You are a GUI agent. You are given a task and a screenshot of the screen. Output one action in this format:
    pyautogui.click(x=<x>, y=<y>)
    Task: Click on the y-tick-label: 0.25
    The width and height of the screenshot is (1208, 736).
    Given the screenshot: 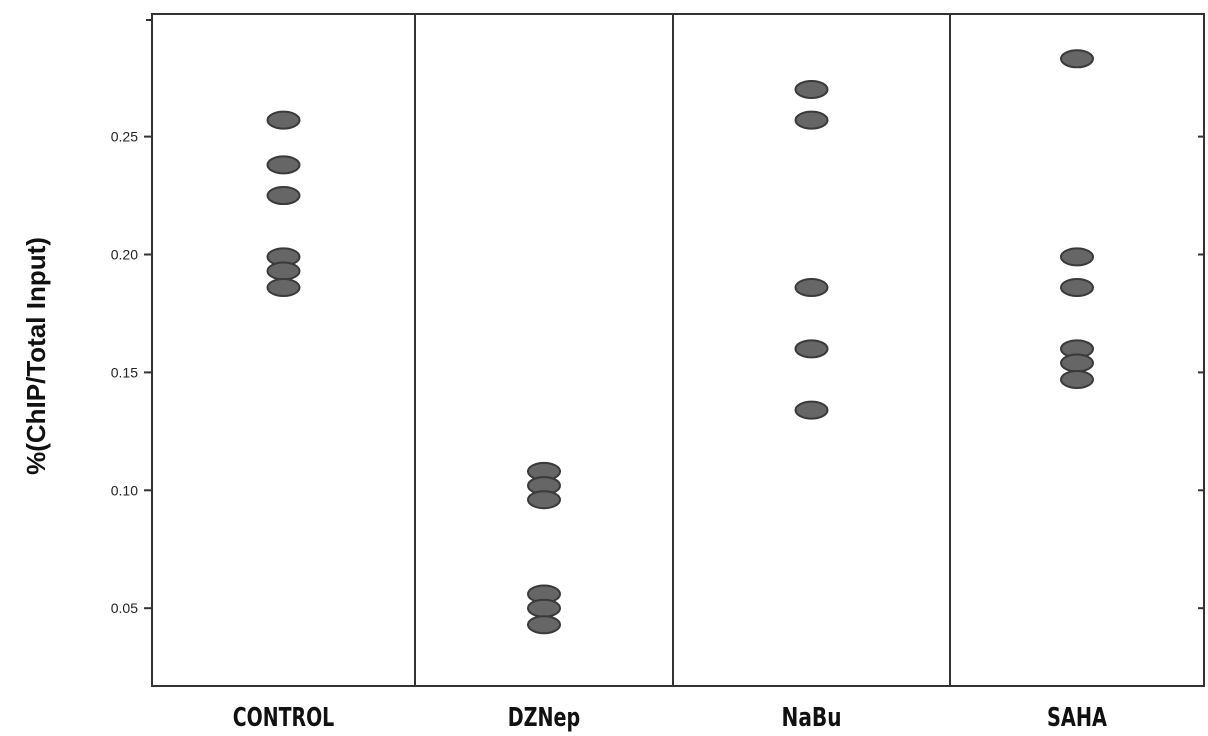 What is the action you would take?
    pyautogui.click(x=124, y=137)
    